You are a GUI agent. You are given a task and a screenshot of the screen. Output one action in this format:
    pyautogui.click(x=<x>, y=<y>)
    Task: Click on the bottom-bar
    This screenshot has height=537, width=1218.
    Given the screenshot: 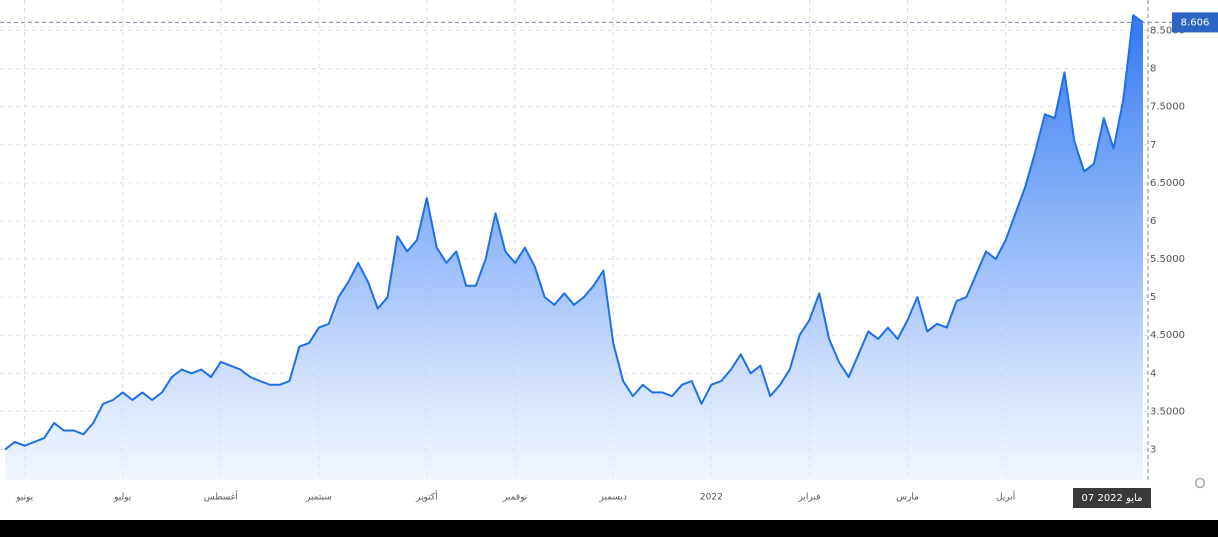 What is the action you would take?
    pyautogui.click(x=609, y=528)
    